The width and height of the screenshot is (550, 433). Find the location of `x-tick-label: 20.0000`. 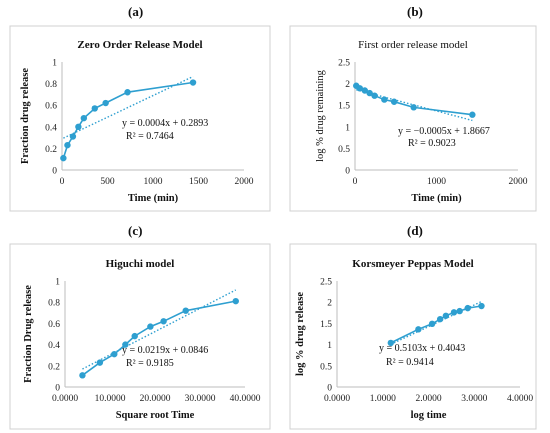

x-tick-label: 20.0000 is located at coordinates (155, 399).